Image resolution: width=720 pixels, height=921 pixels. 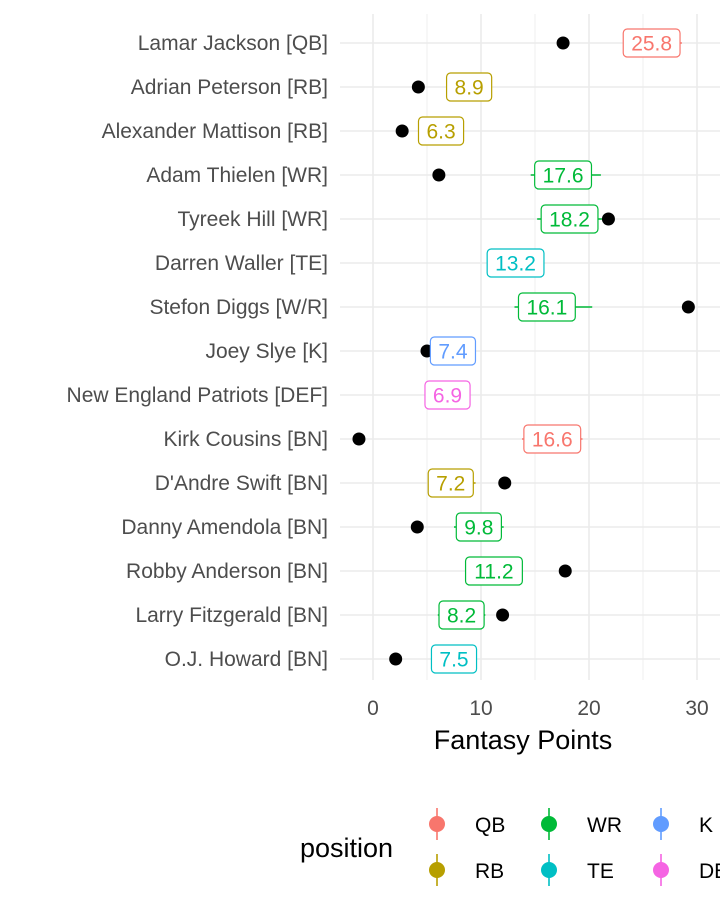 I want to click on legend-entry-label: TE, so click(x=600, y=871).